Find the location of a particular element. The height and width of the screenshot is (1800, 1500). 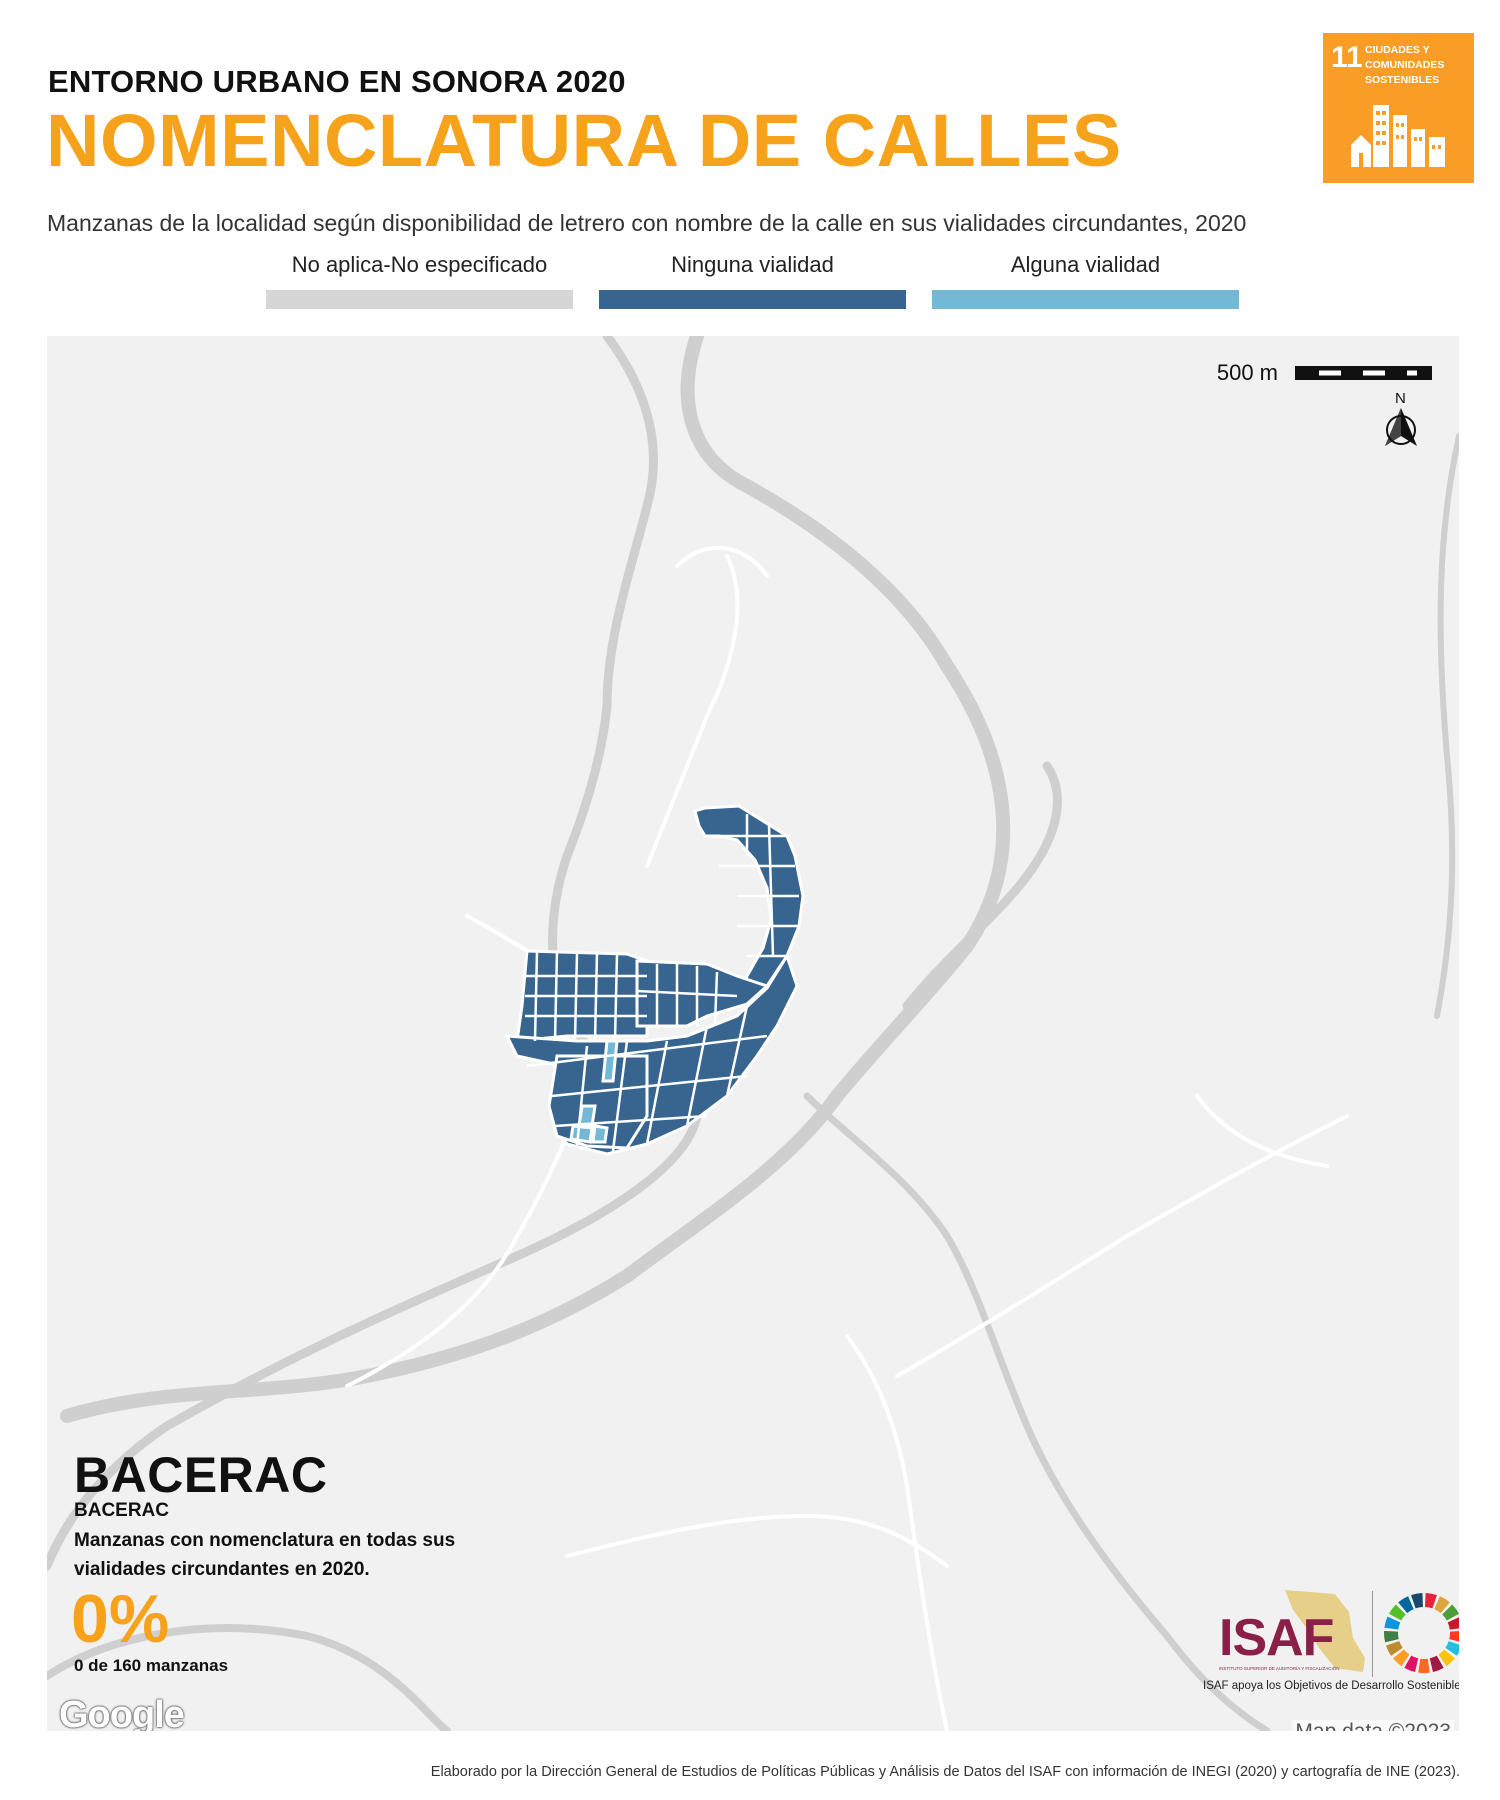

legend-swatch-ninguna is located at coordinates (752, 299).